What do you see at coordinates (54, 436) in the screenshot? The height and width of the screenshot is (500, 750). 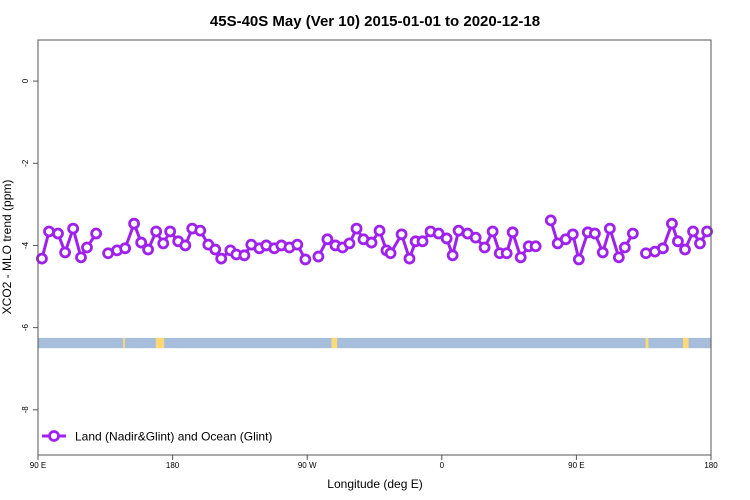 I see `legend-marker` at bounding box center [54, 436].